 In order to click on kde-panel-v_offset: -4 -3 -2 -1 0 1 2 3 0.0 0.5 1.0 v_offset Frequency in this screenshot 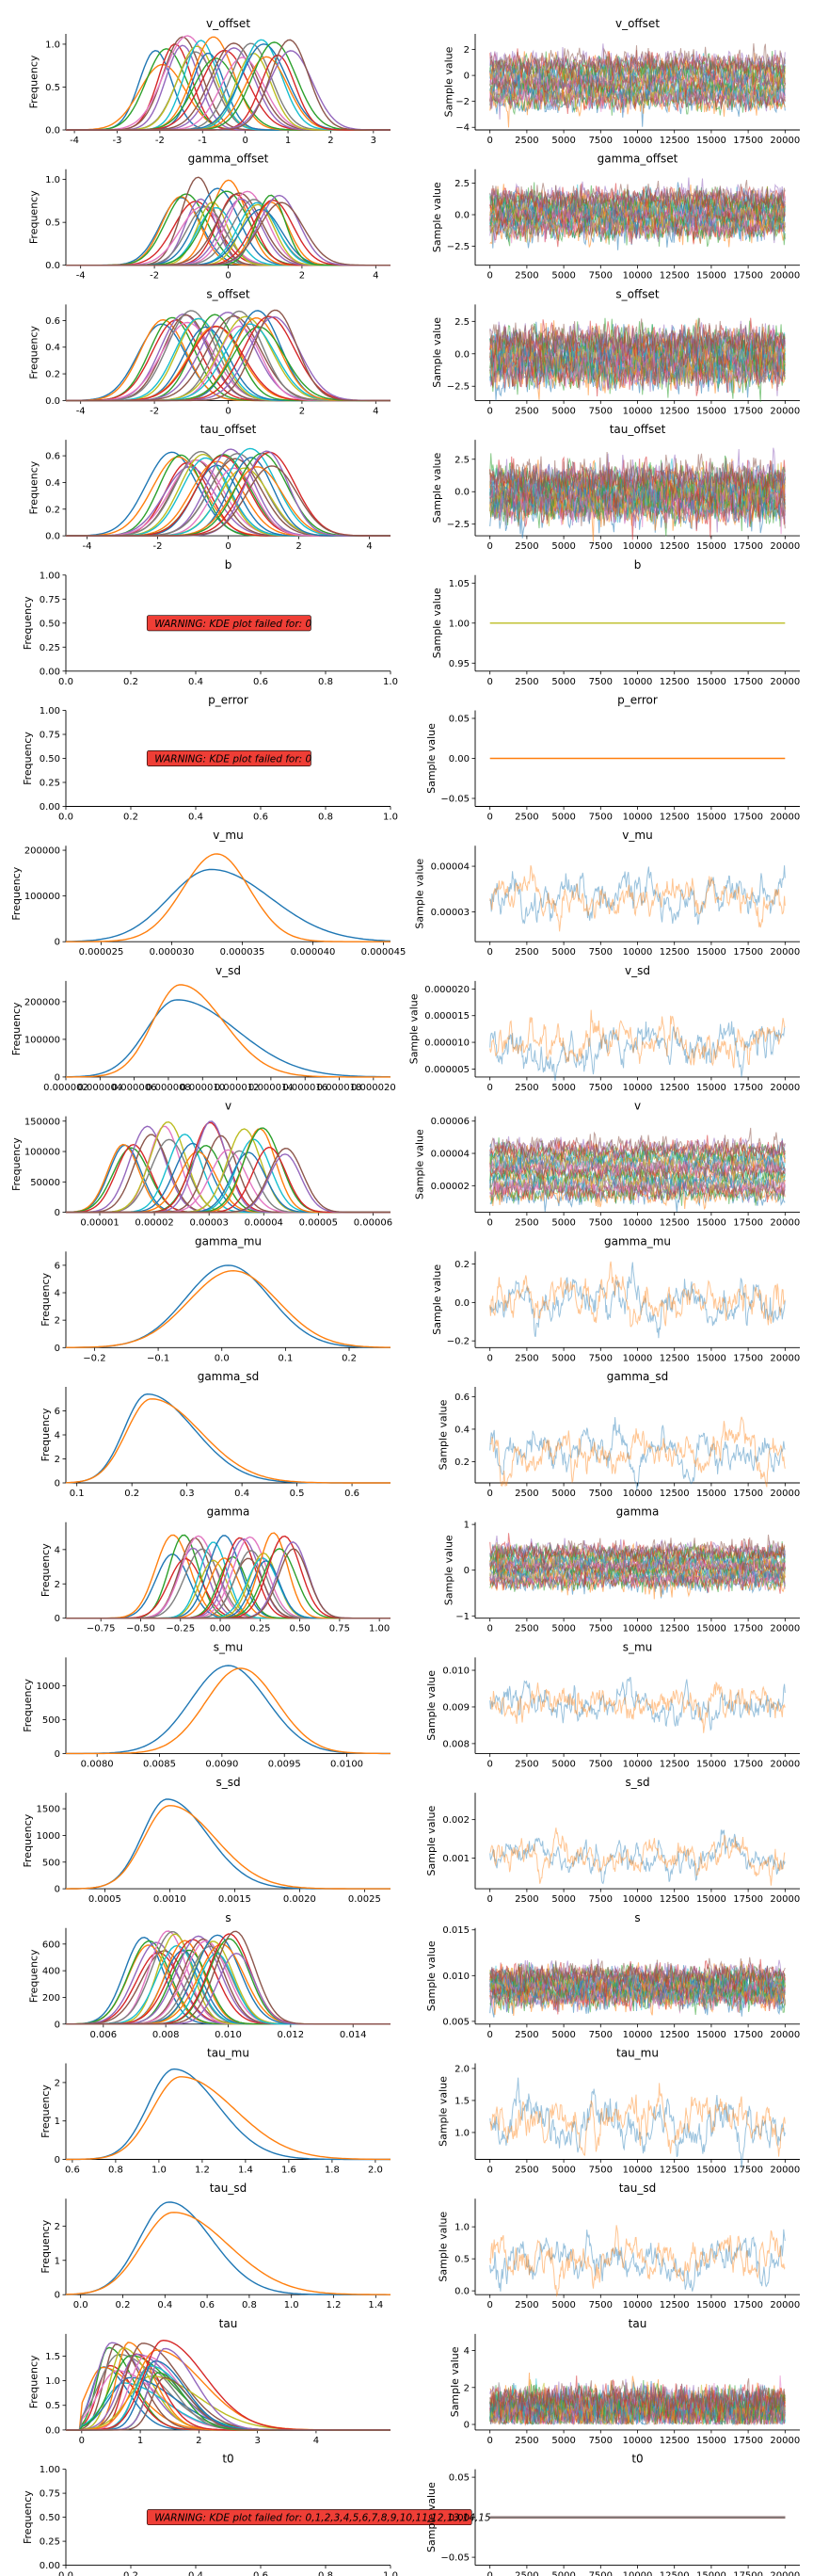, I will do `click(209, 81)`.